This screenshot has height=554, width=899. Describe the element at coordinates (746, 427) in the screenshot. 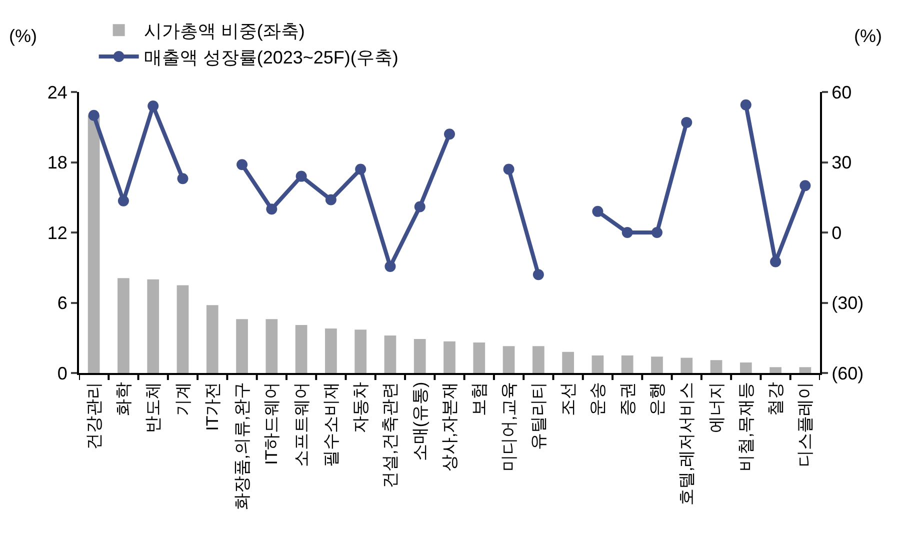

I see `x-tick-label: 비철,목재등` at that location.